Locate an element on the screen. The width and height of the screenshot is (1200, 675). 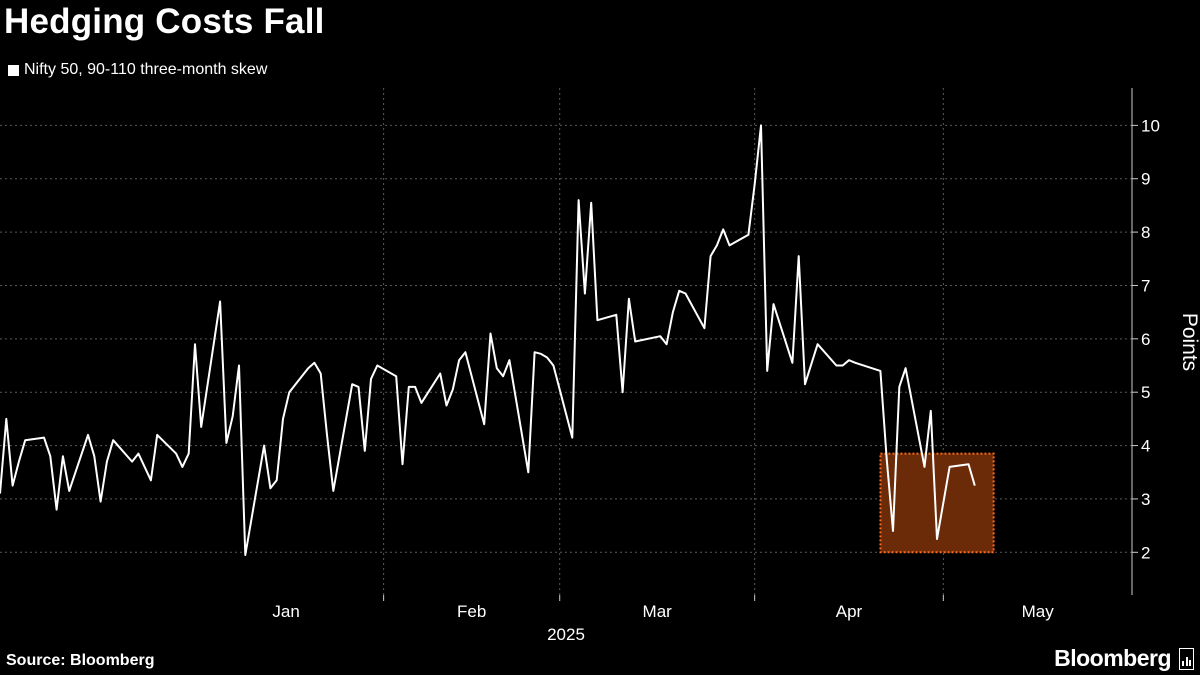
x-axis-year-label: 2025 is located at coordinates (566, 634).